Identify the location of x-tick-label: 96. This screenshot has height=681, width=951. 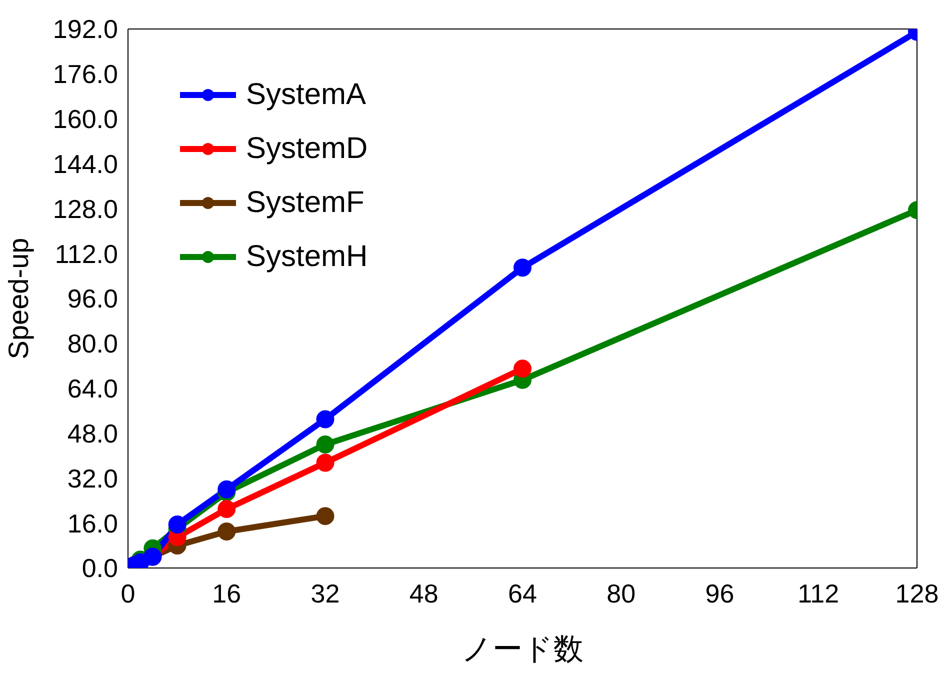
(719, 593).